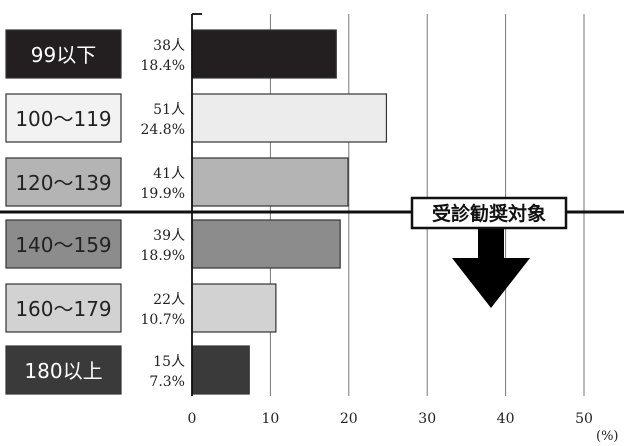  I want to click on percent-label: 18.9%, so click(163, 256).